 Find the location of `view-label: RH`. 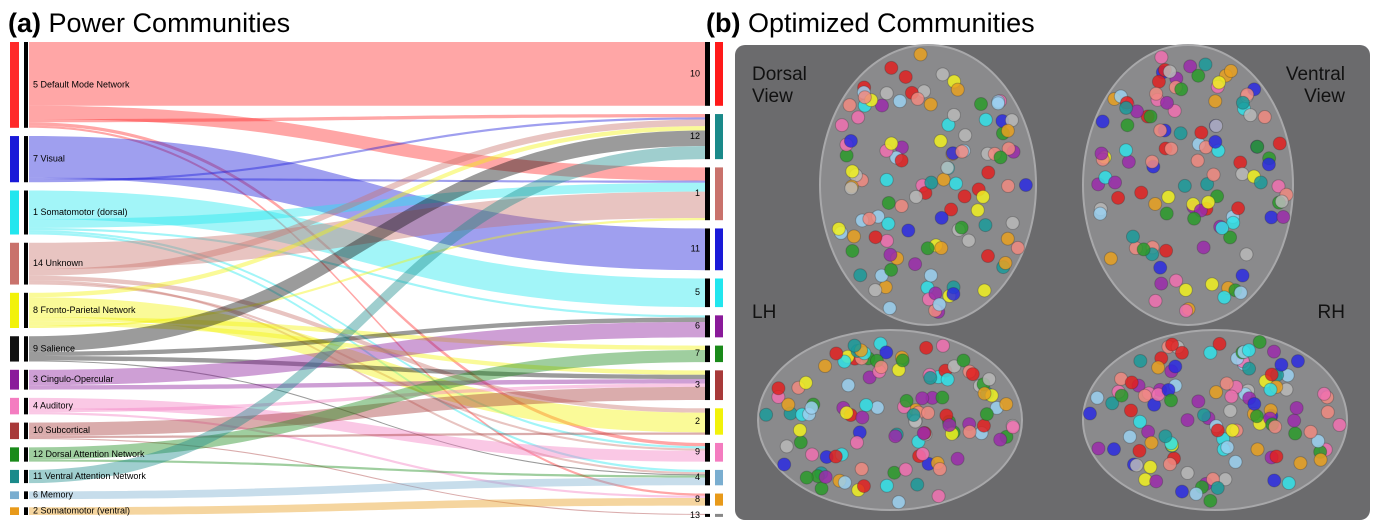

view-label: RH is located at coordinates (1331, 312).